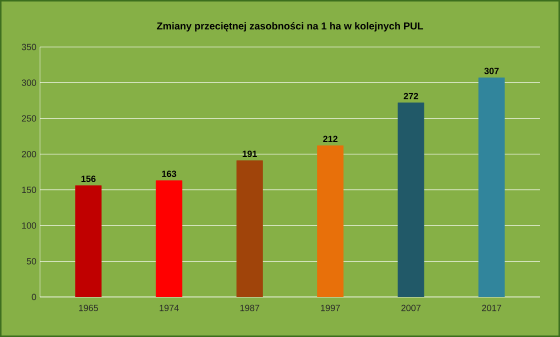 The image size is (560, 337). Describe the element at coordinates (29, 154) in the screenshot. I see `y-tick-label: 200` at that location.